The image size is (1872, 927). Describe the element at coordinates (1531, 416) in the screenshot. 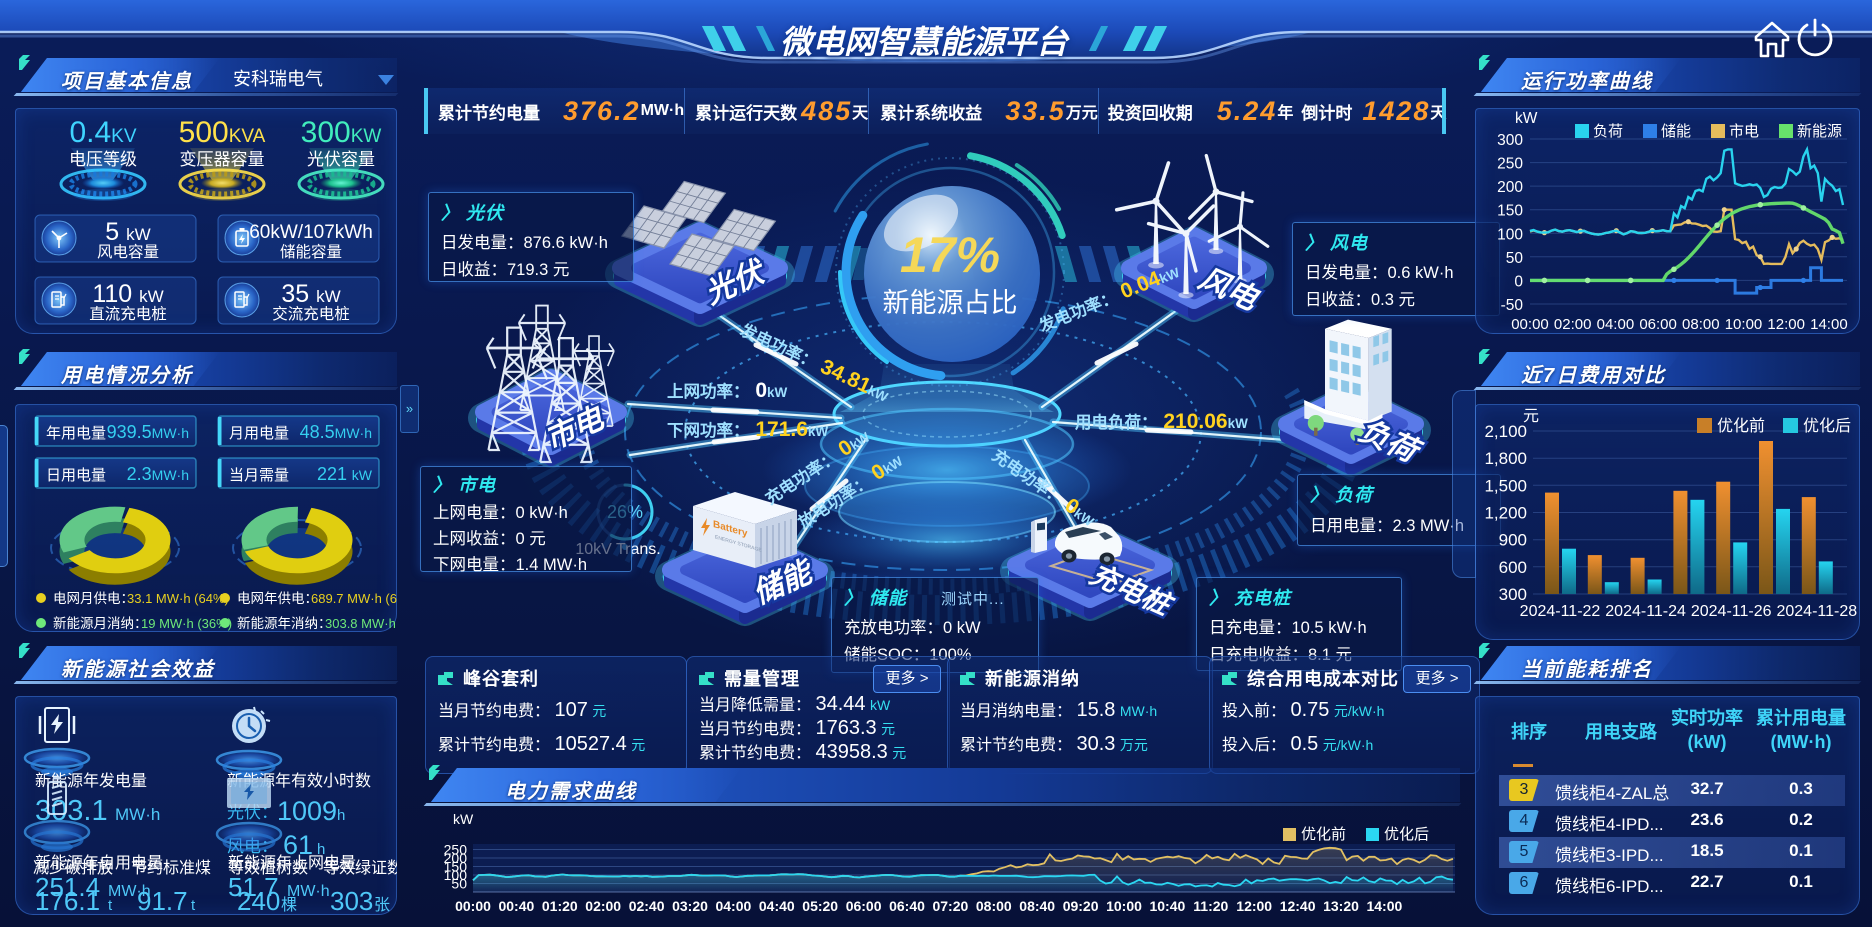

I see `svg-text: 元` at that location.